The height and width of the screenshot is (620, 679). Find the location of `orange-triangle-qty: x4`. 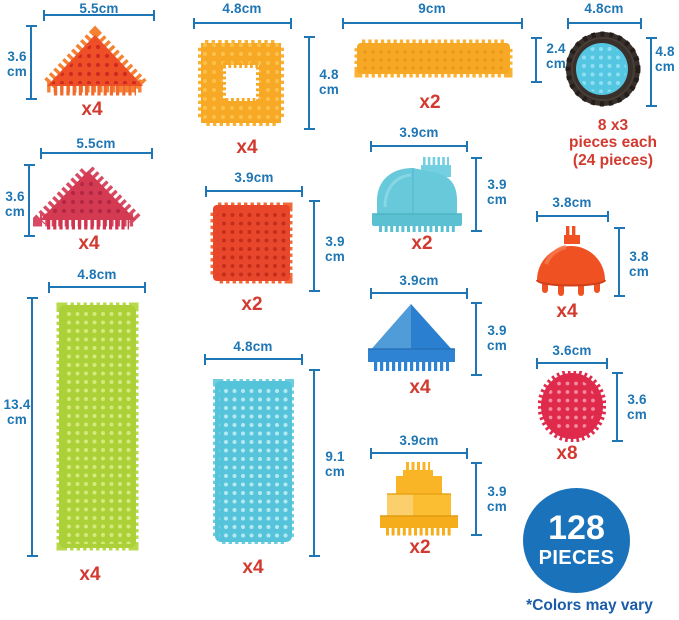

orange-triangle-qty: x4 is located at coordinates (92, 109).